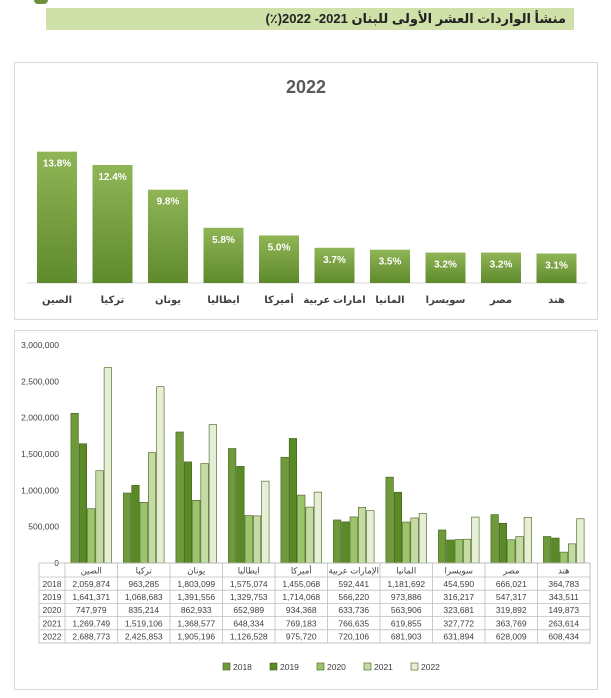  I want to click on table-cell-value: 454,590, so click(458, 584).